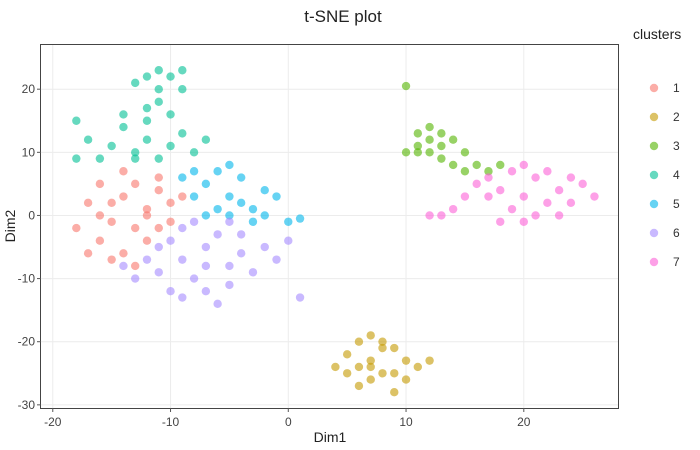 This screenshot has width=700, height=450. What do you see at coordinates (343, 16) in the screenshot?
I see `chart-title: t-SNE plot` at bounding box center [343, 16].